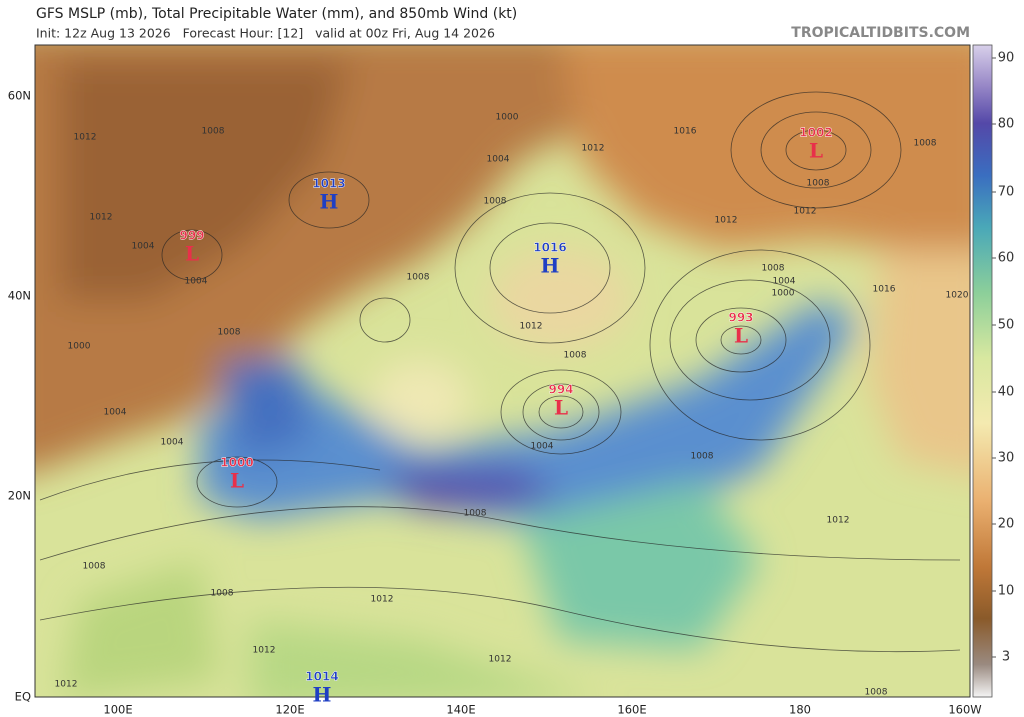  What do you see at coordinates (964, 710) in the screenshot?
I see `longitude-label: 160W` at bounding box center [964, 710].